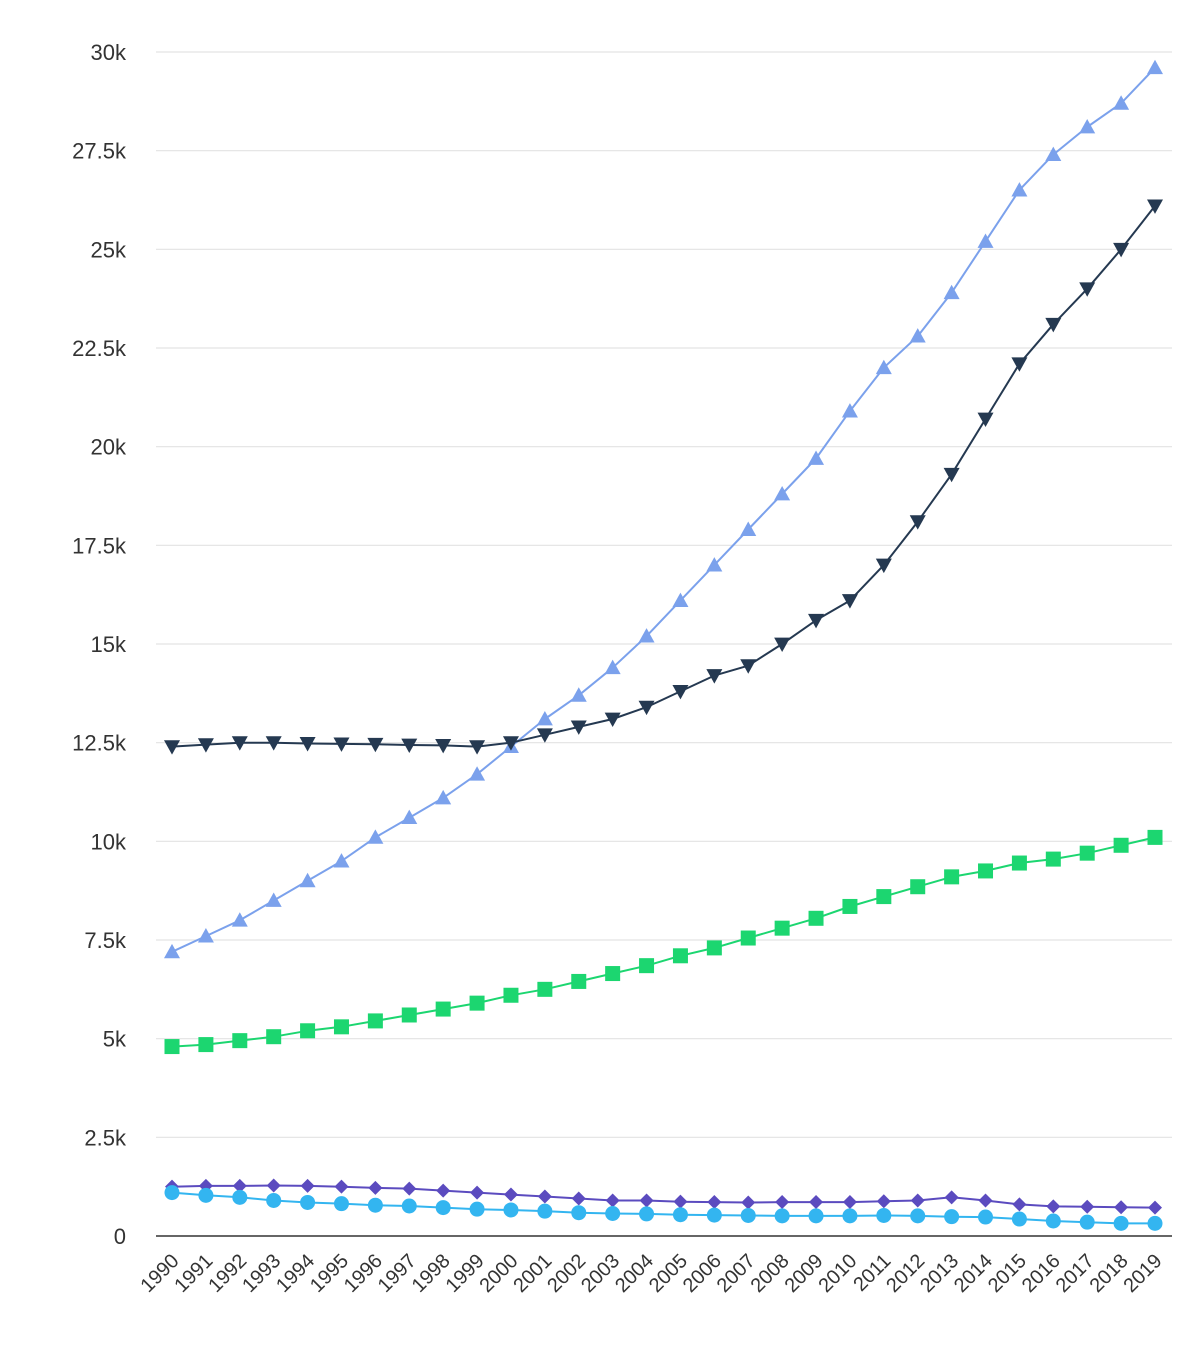  I want to click on x-tick-label: 1993, so click(261, 1273).